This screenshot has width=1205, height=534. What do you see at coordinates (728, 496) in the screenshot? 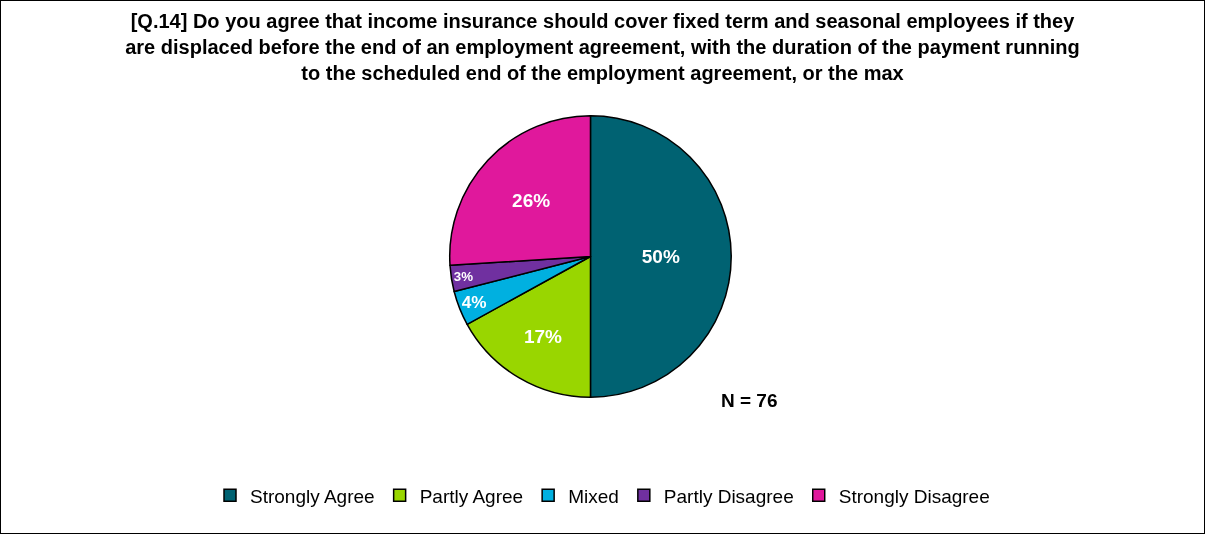
I see `legend-label: Partly Disagree` at bounding box center [728, 496].